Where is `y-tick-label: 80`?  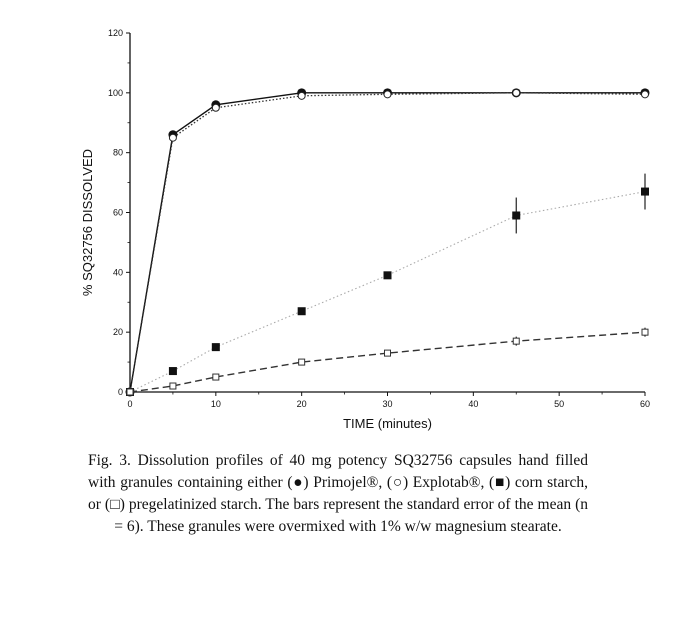 y-tick-label: 80 is located at coordinates (118, 153).